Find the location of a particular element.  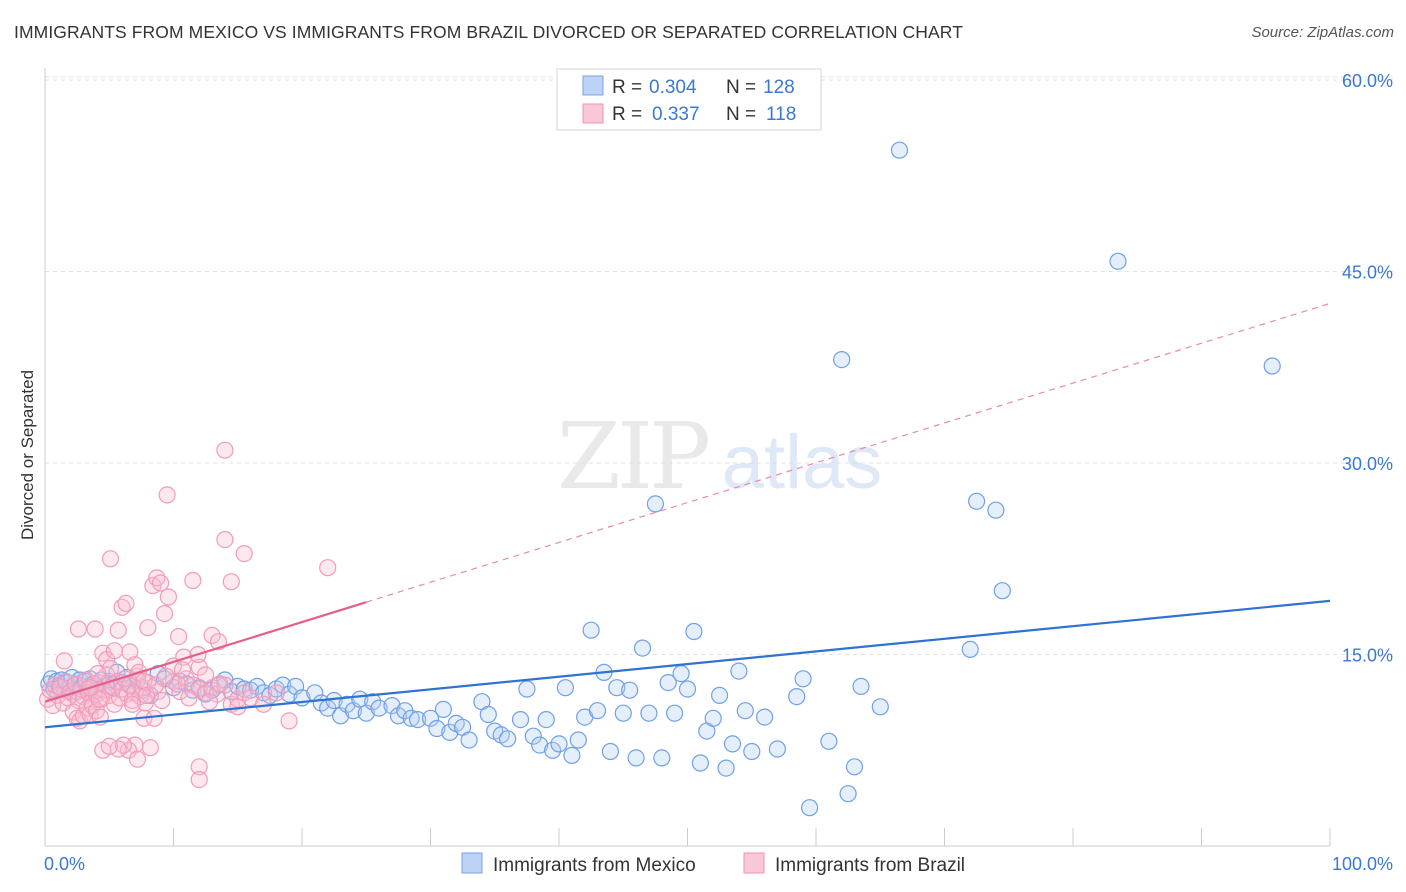

brazil-points is located at coordinates (187, 615).